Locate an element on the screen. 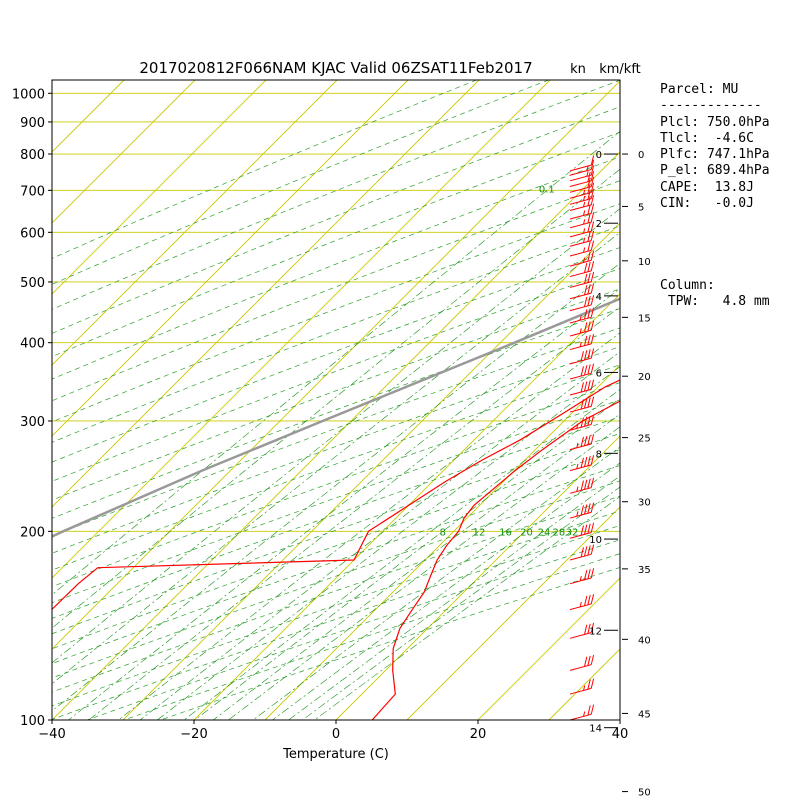  mixing-ratio-label-200: 24 is located at coordinates (544, 532).